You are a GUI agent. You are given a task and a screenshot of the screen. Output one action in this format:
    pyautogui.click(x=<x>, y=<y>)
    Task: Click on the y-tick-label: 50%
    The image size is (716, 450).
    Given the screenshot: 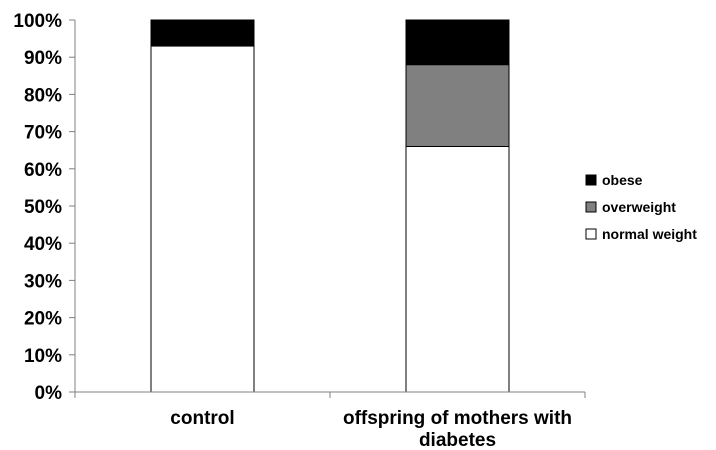 What is the action you would take?
    pyautogui.click(x=43, y=207)
    